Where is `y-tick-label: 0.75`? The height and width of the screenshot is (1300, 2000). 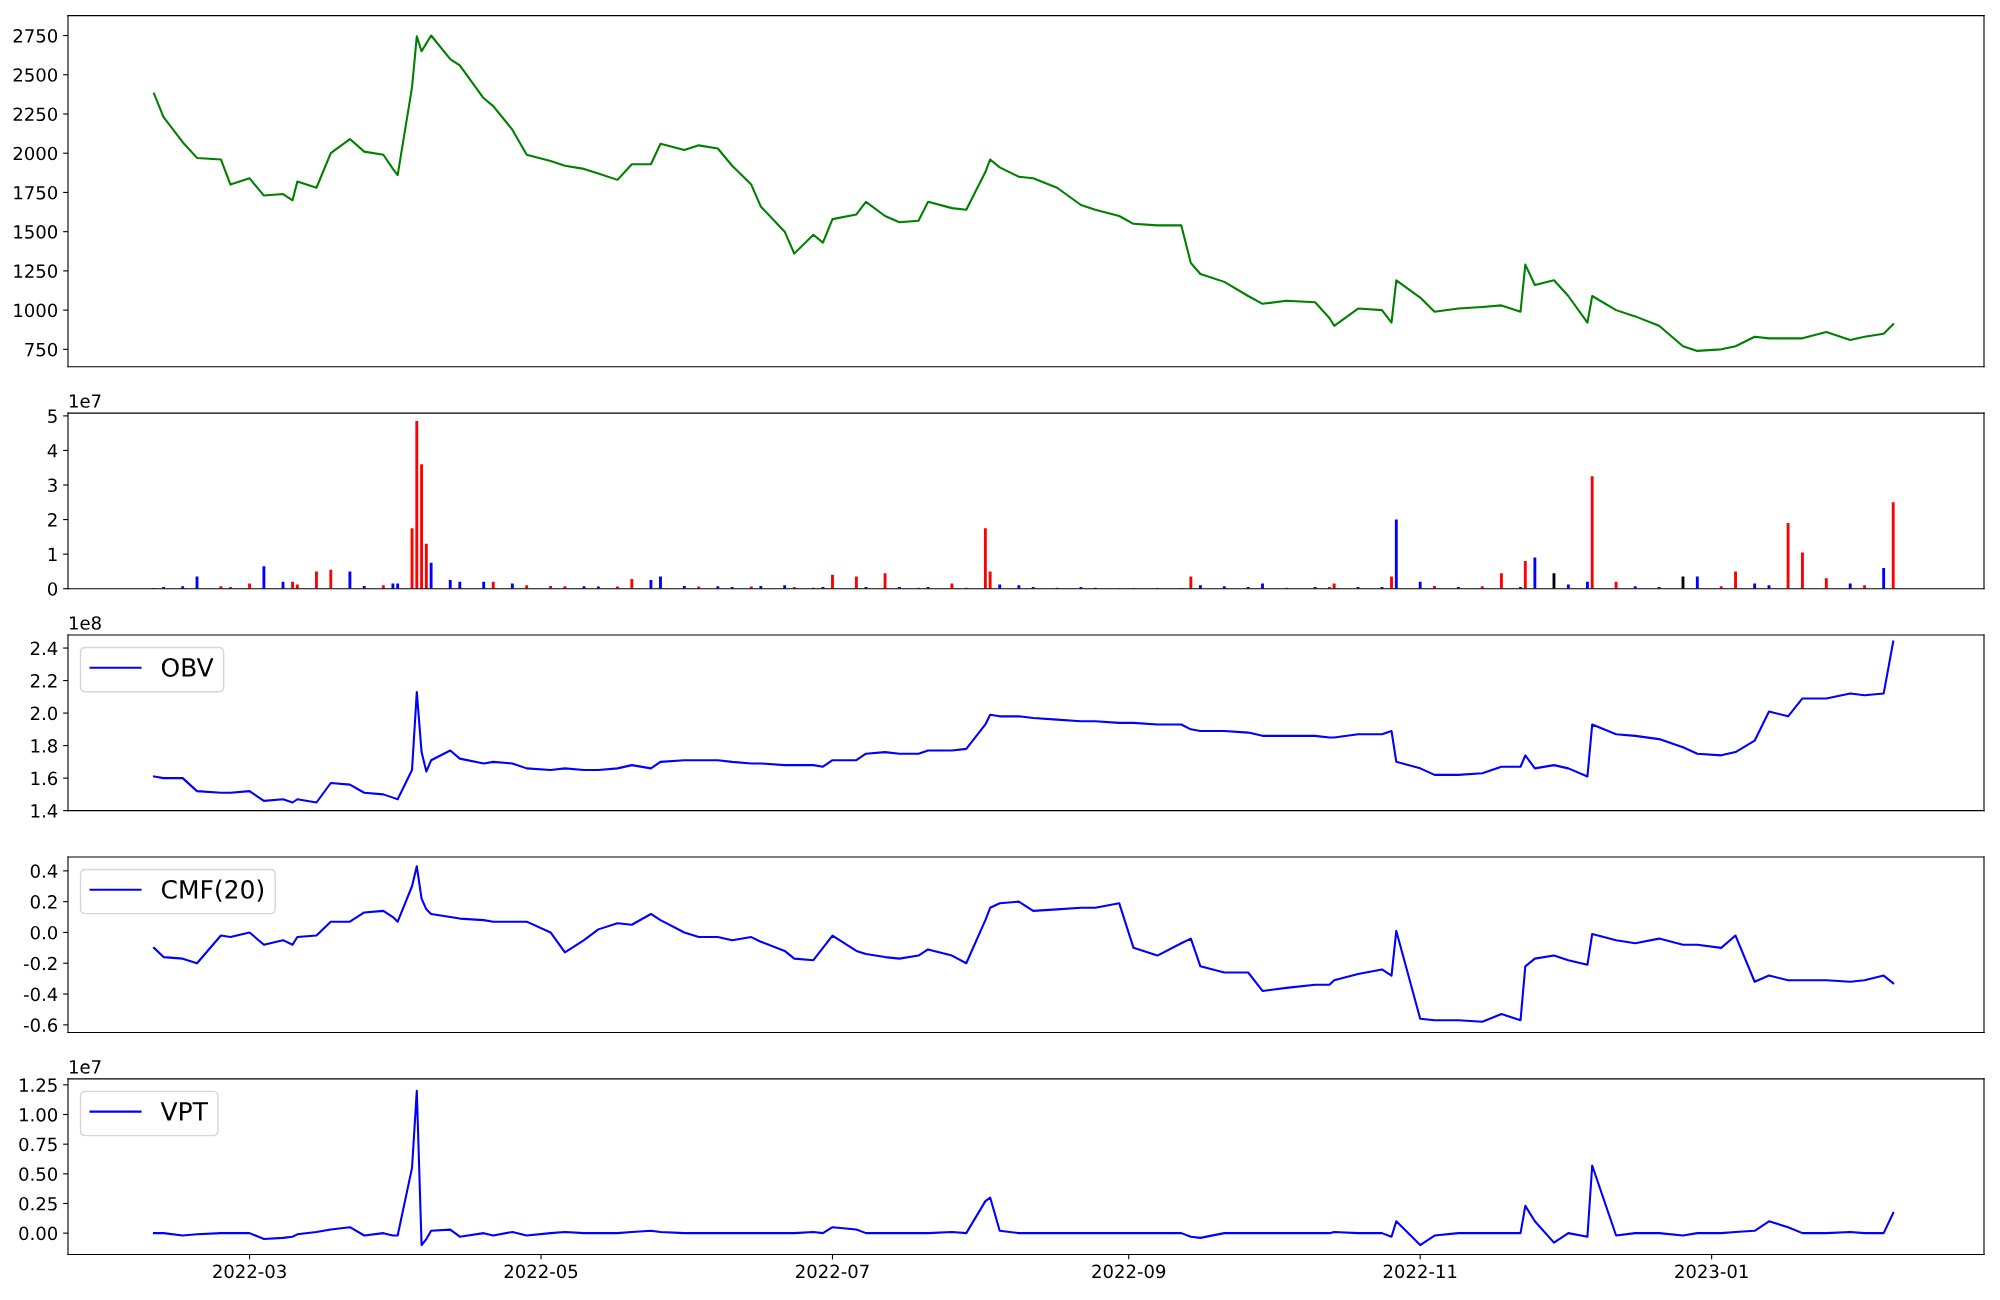
y-tick-label: 0.75 is located at coordinates (38, 1144).